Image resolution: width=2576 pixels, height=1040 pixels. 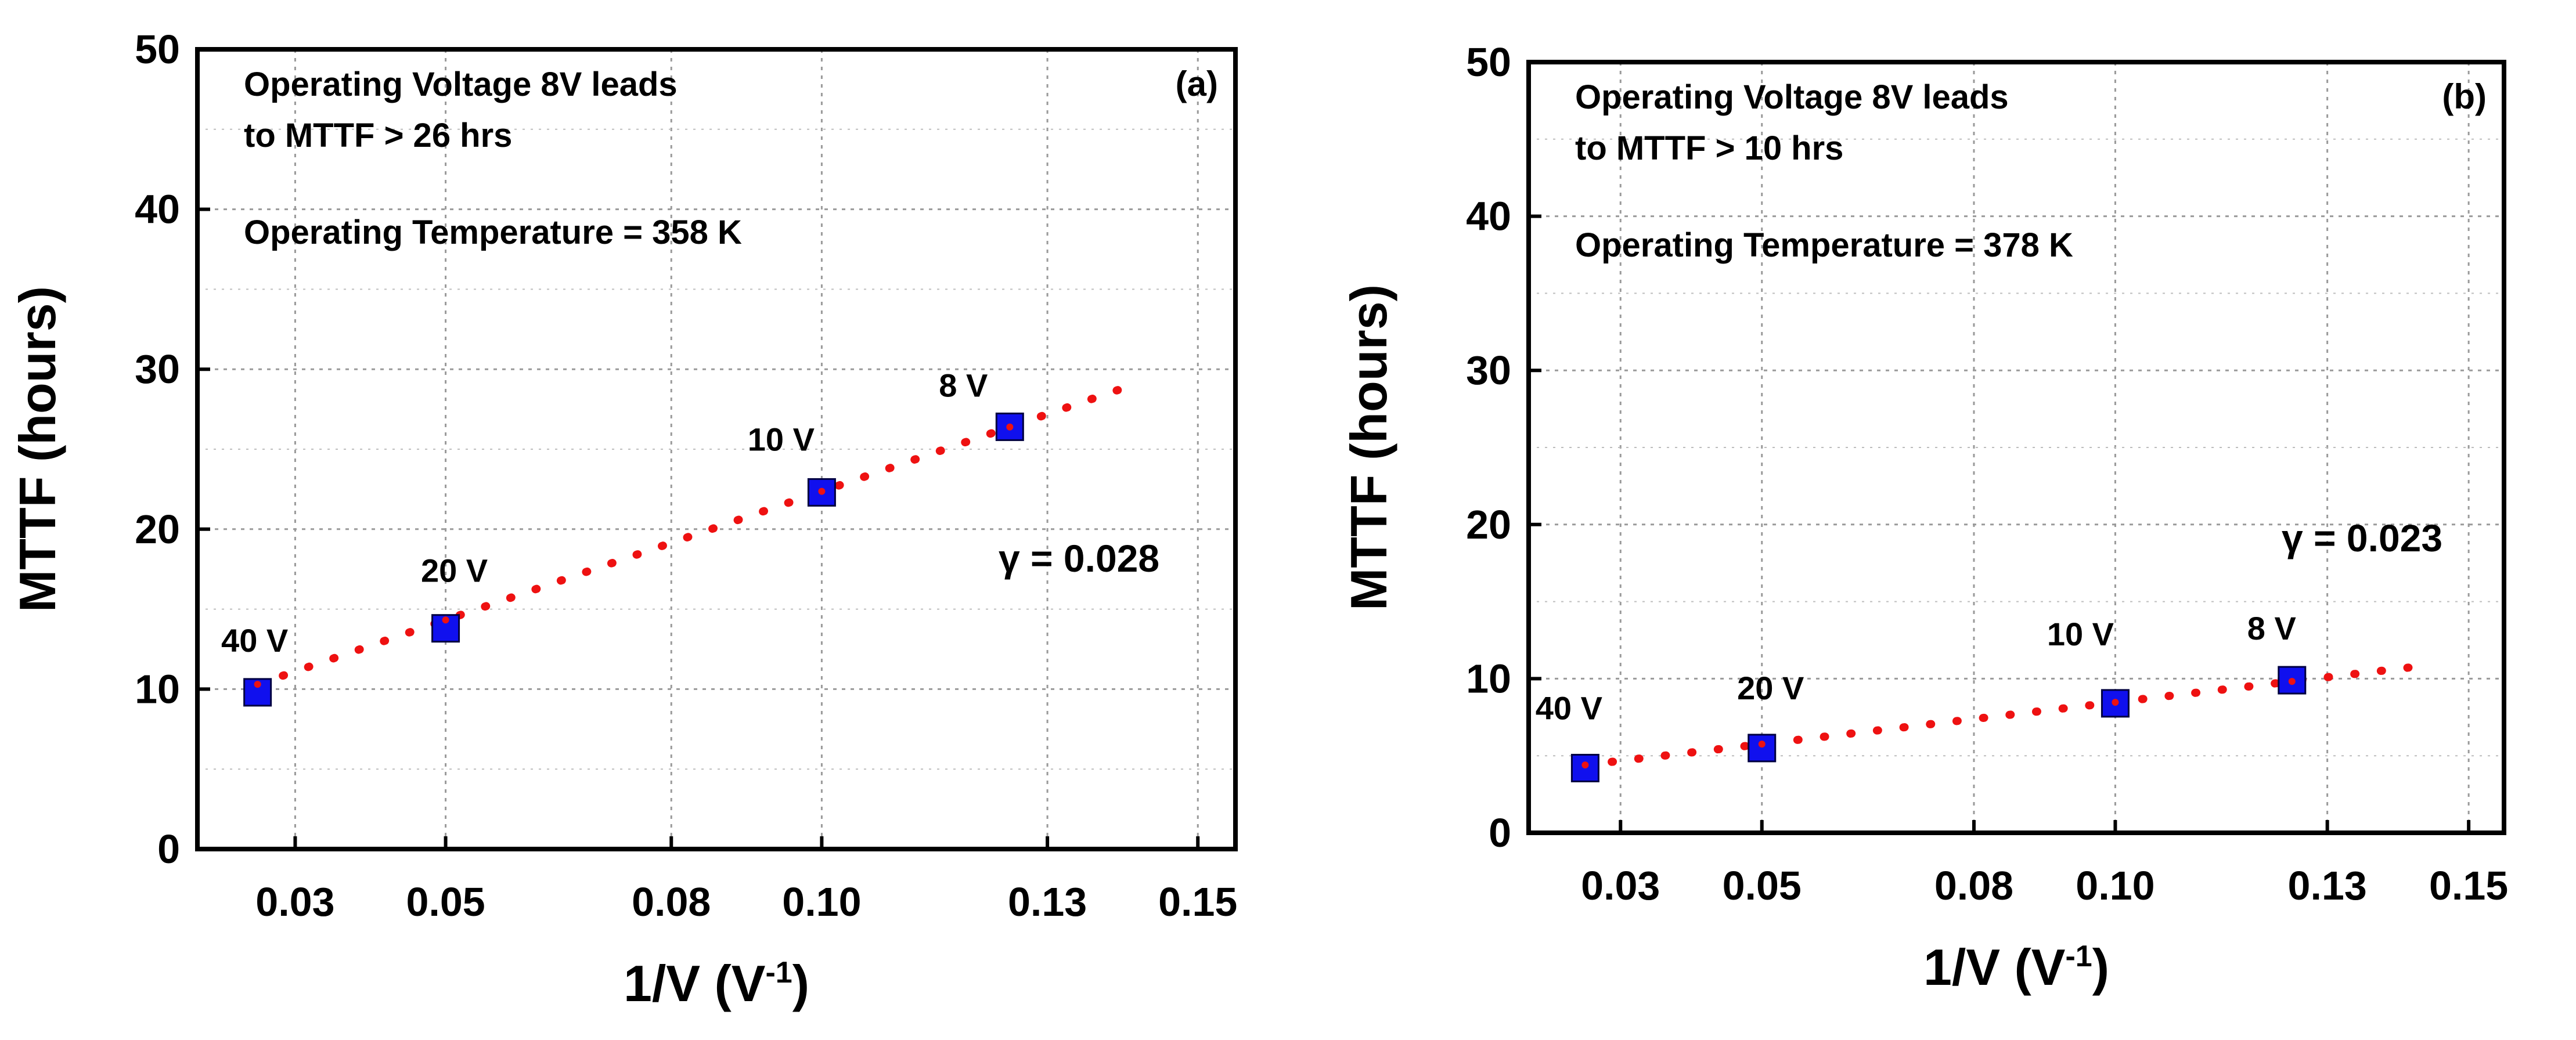 What do you see at coordinates (2464, 97) in the screenshot?
I see `panel-label: (b)` at bounding box center [2464, 97].